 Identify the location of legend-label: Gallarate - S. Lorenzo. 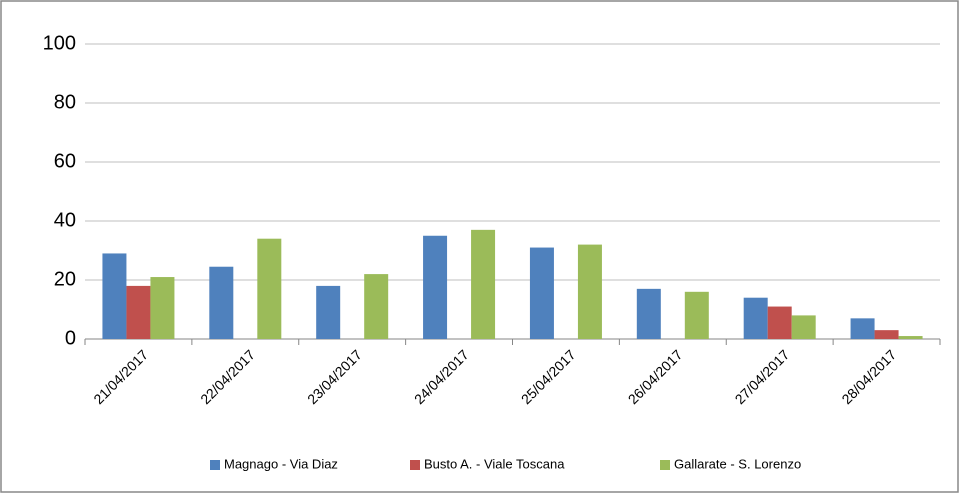
(737, 463).